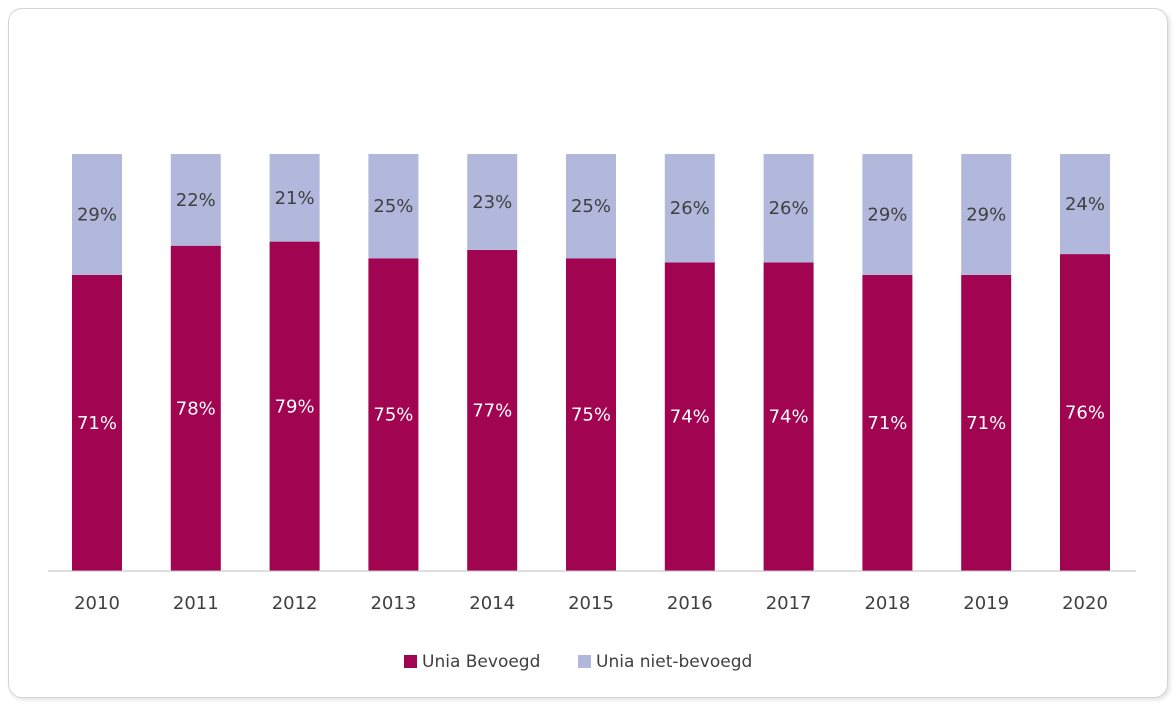 The width and height of the screenshot is (1176, 706). What do you see at coordinates (584, 661) in the screenshot?
I see `legend-swatch-niet-bevoegd` at bounding box center [584, 661].